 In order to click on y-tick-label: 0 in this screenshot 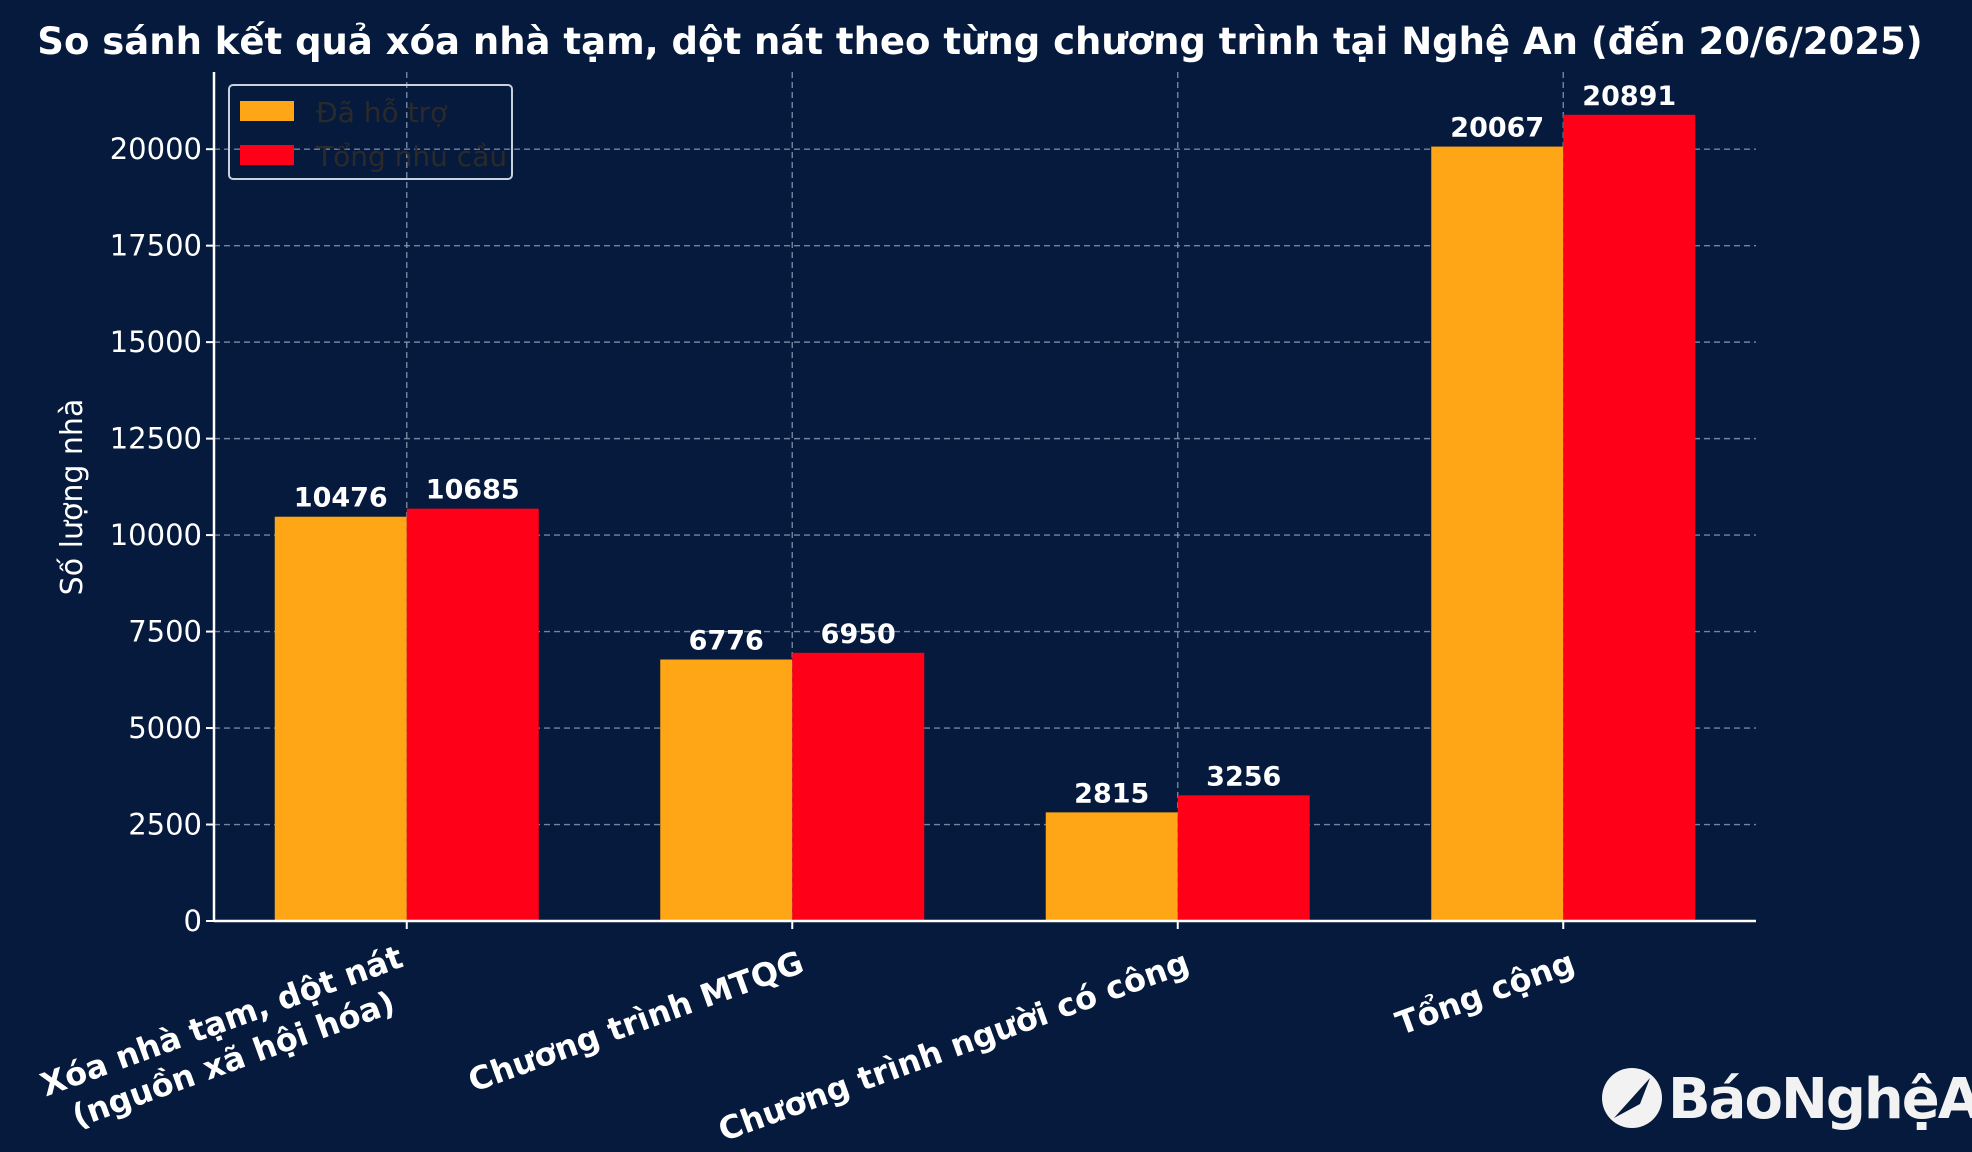, I will do `click(193, 921)`.